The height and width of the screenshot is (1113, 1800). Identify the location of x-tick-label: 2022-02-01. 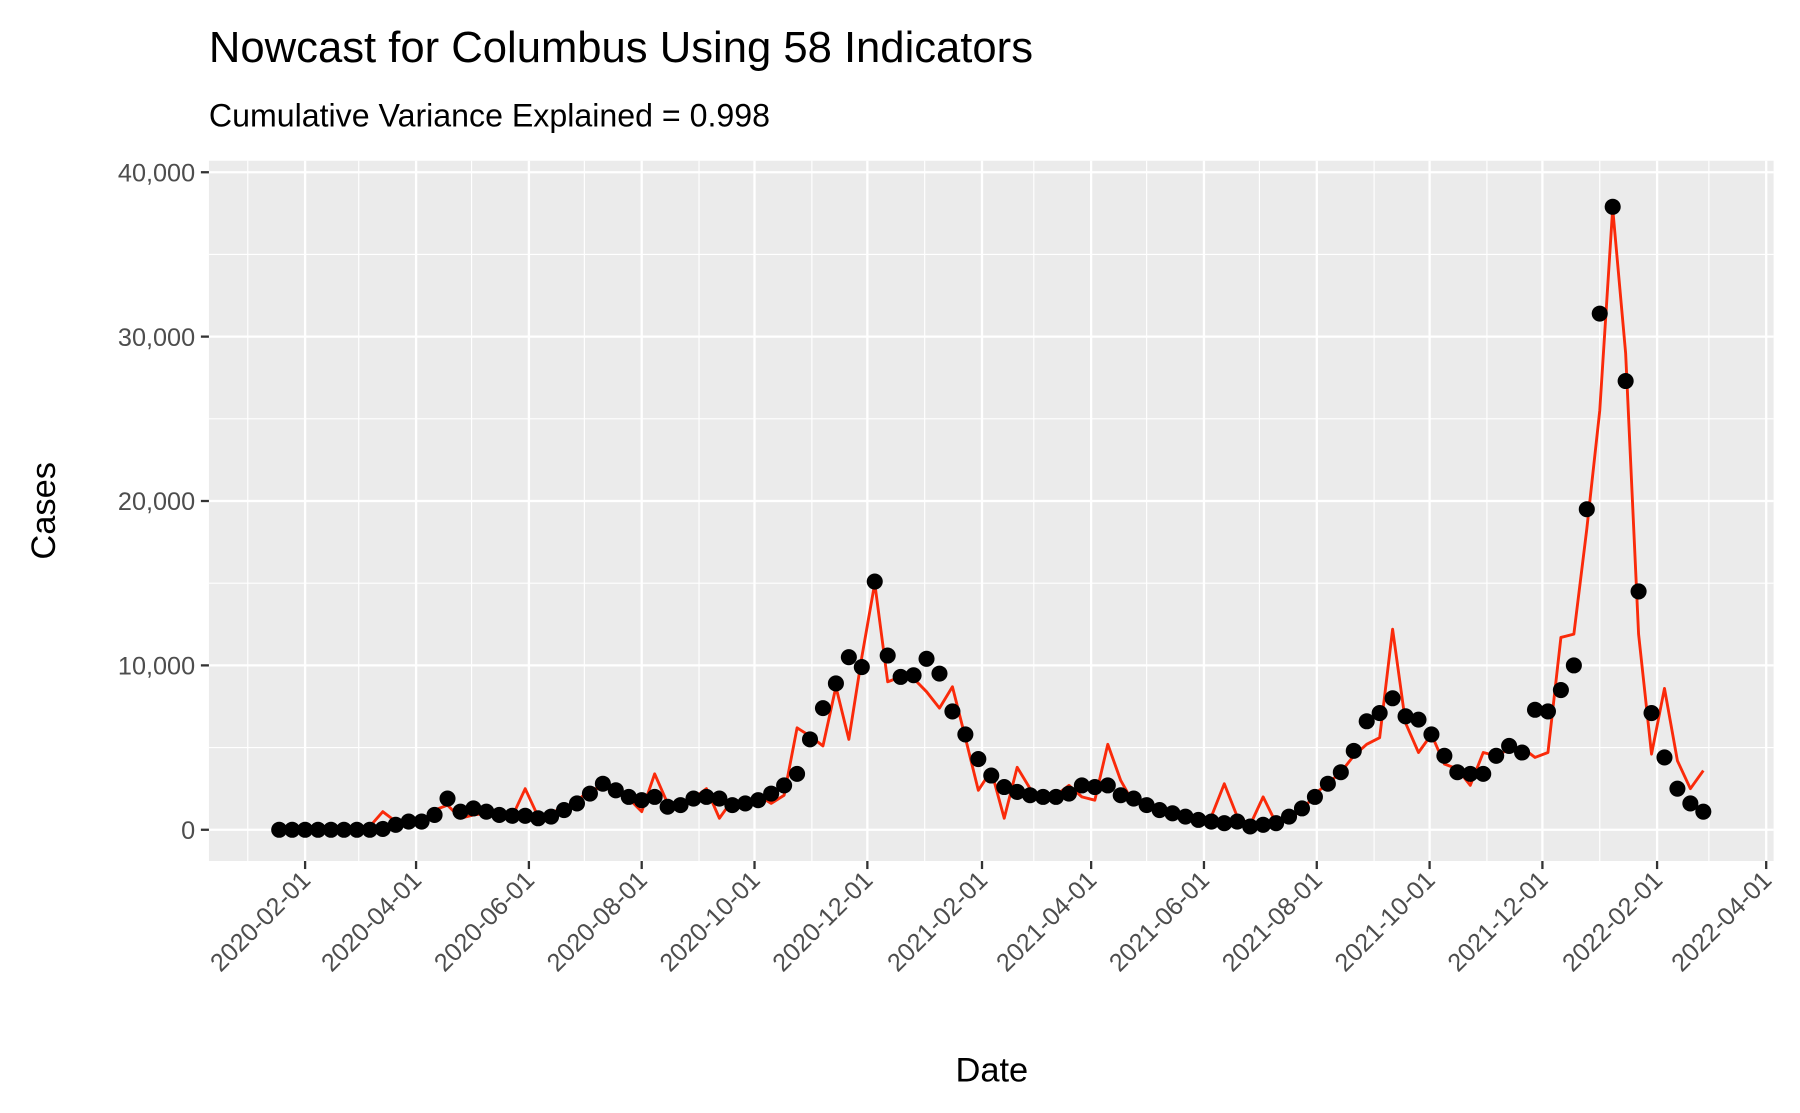
(1612, 921).